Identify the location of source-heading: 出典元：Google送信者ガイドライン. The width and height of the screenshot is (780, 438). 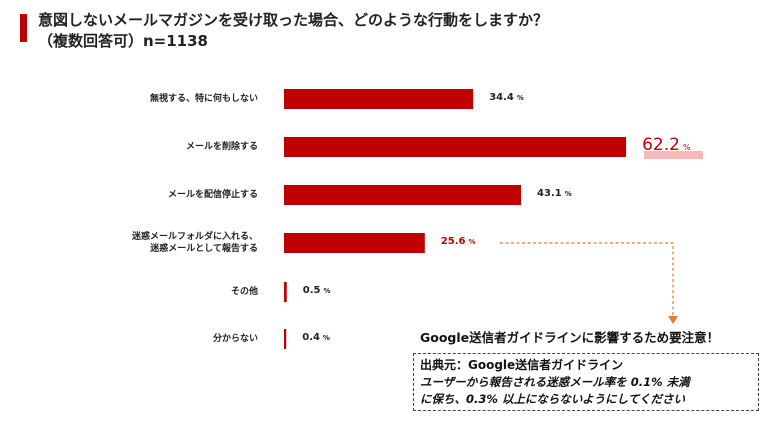
(522, 365).